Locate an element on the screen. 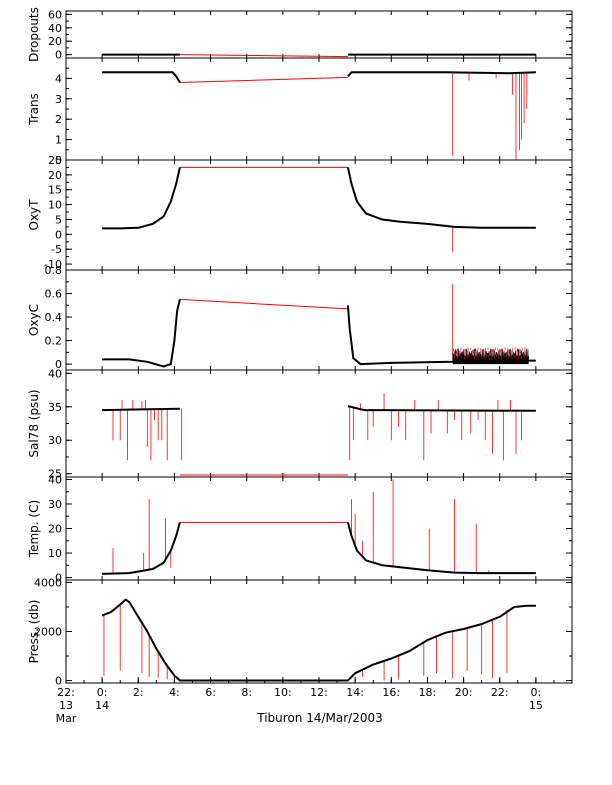 Image resolution: width=612 pixels, height=785 pixels. noise-band-oxyc is located at coordinates (490, 356).